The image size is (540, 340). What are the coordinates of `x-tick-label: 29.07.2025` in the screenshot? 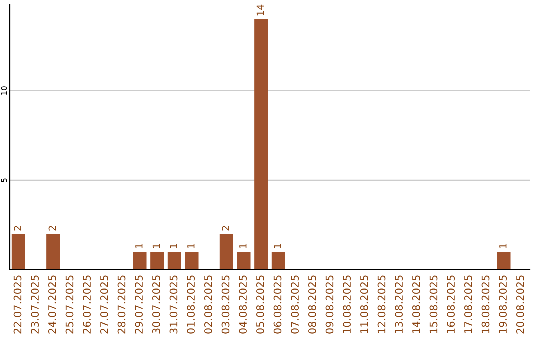 It's located at (139, 305).